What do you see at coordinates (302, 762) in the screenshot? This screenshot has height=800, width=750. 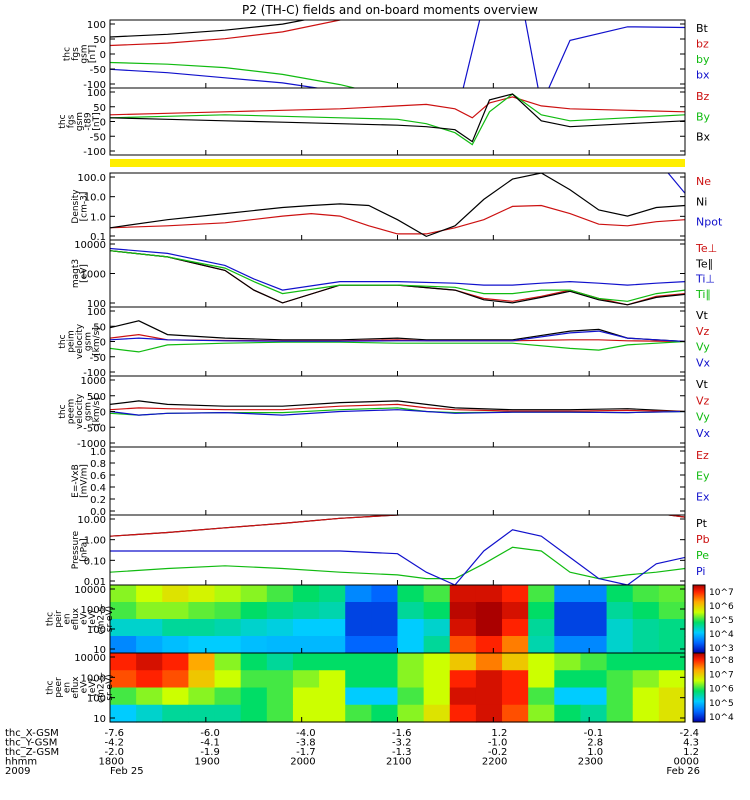 I see `x-tick-label: 2000` at bounding box center [302, 762].